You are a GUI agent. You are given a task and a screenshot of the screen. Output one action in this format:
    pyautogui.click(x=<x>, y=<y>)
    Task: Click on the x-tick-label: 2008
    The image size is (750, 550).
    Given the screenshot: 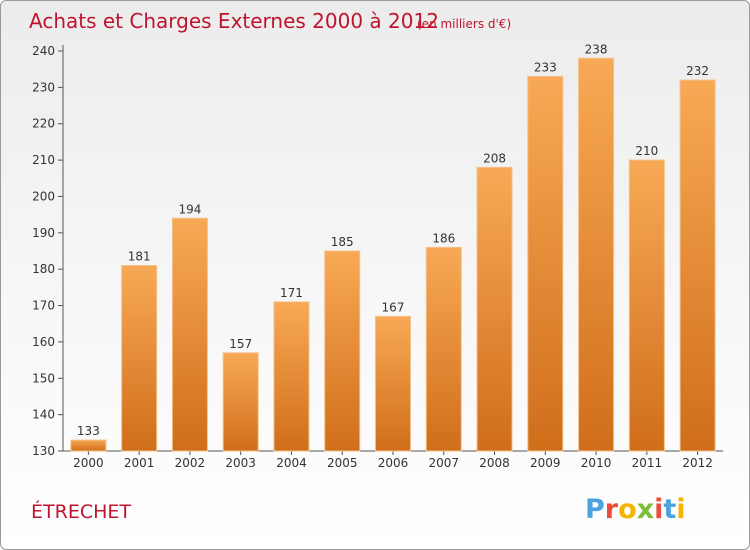 What is the action you would take?
    pyautogui.click(x=494, y=463)
    